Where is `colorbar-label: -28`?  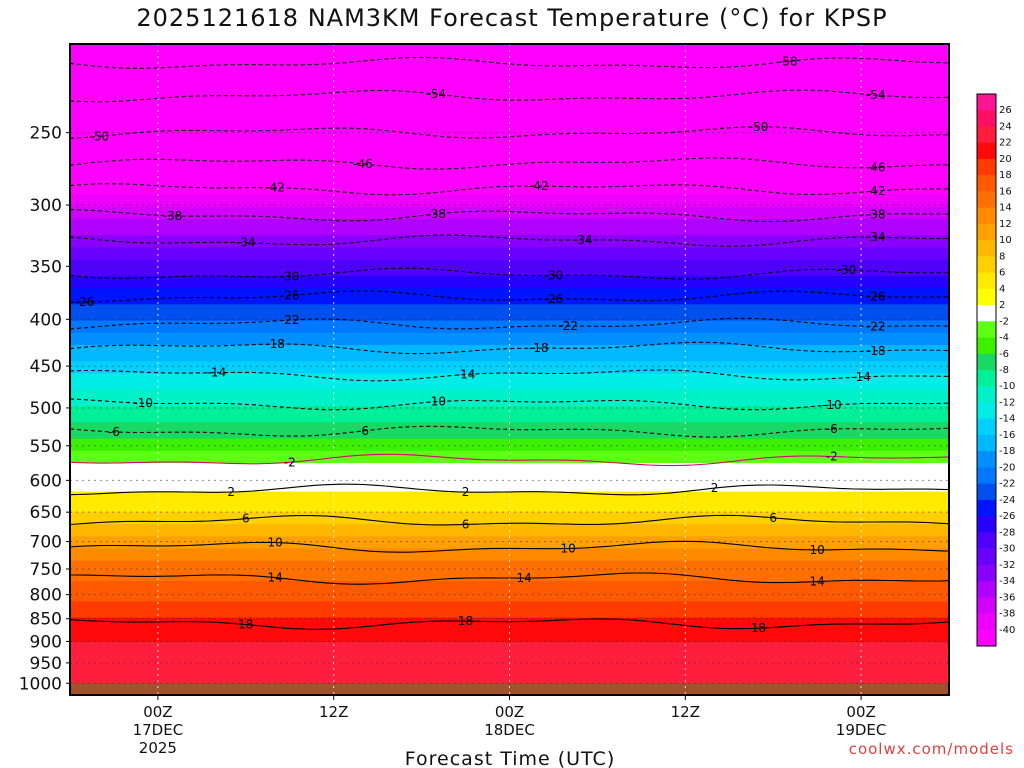 colorbar-label: -28 is located at coordinates (1007, 532).